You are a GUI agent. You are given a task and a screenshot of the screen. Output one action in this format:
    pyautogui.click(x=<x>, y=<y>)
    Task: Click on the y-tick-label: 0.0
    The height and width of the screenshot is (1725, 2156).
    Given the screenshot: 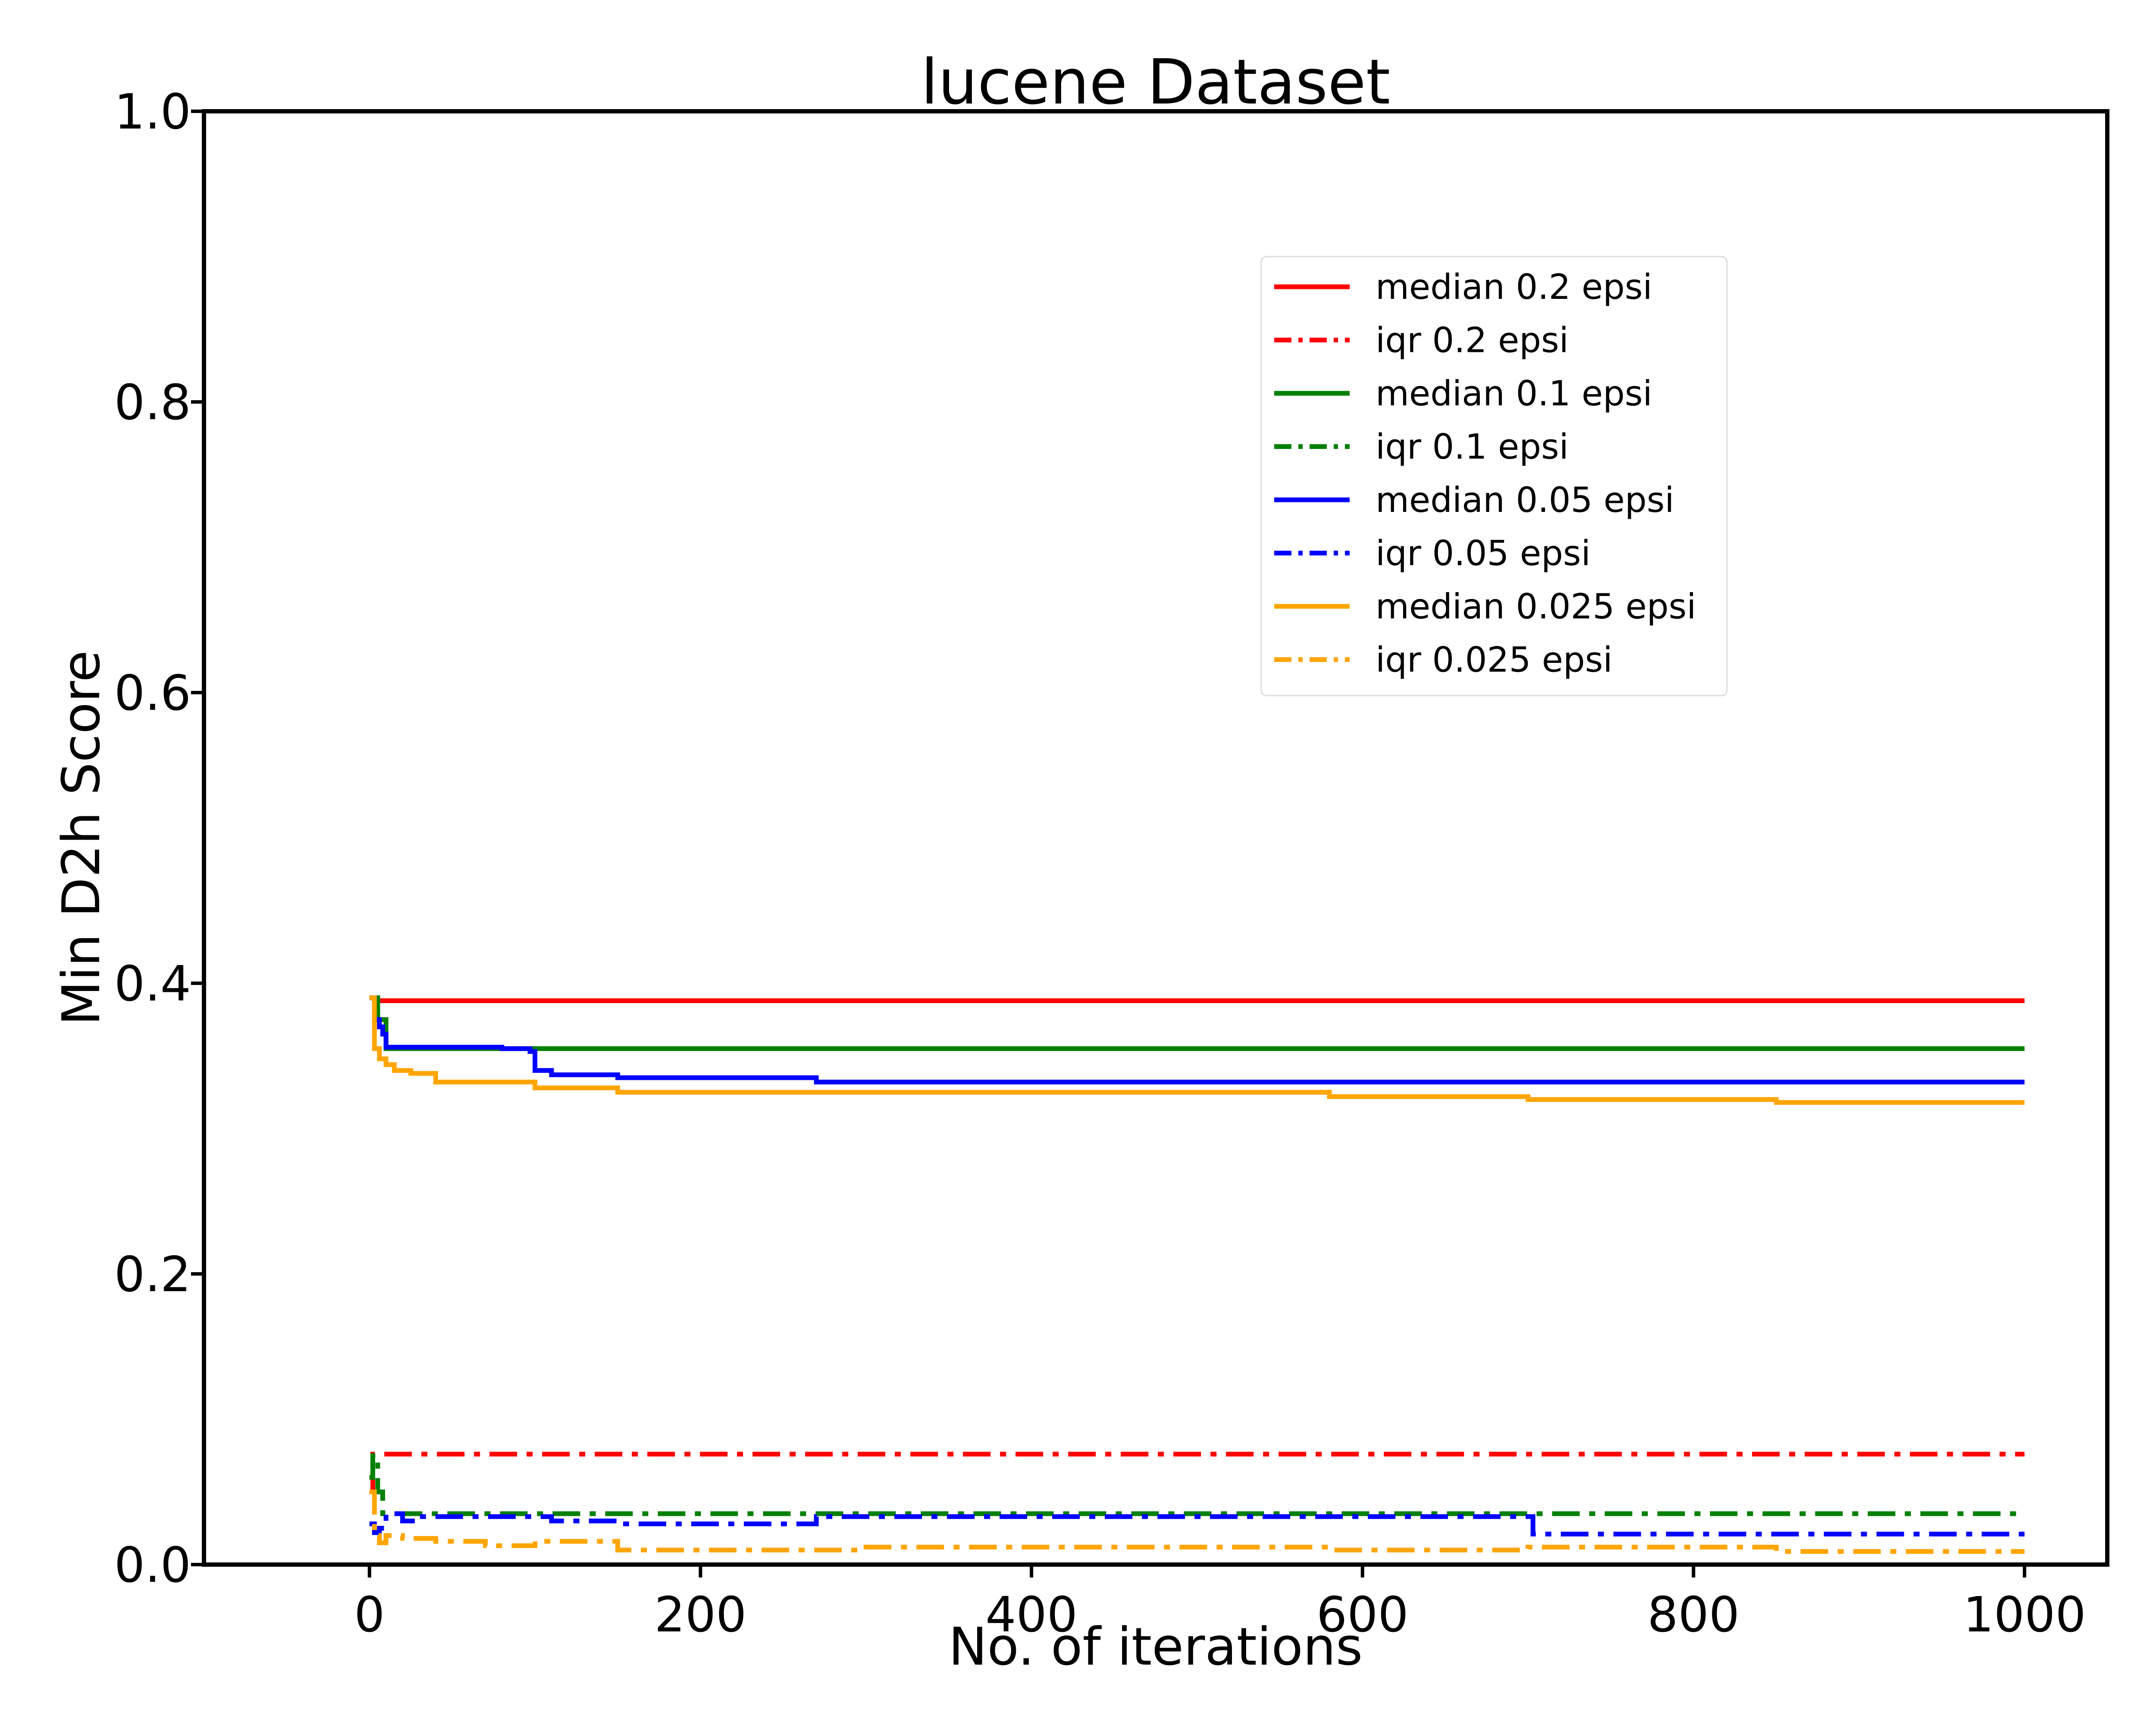 What is the action you would take?
    pyautogui.click(x=152, y=1565)
    